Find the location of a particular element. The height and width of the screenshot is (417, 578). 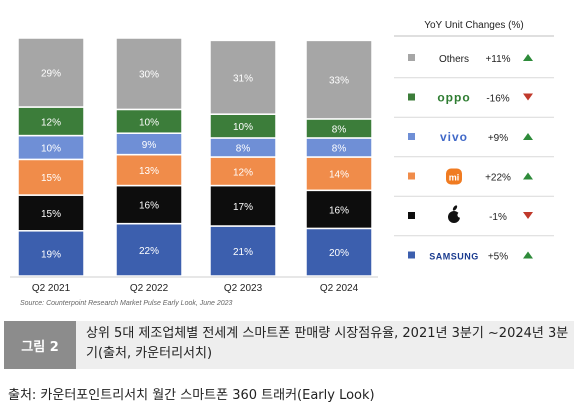

legend-change-value: +9% is located at coordinates (498, 138).